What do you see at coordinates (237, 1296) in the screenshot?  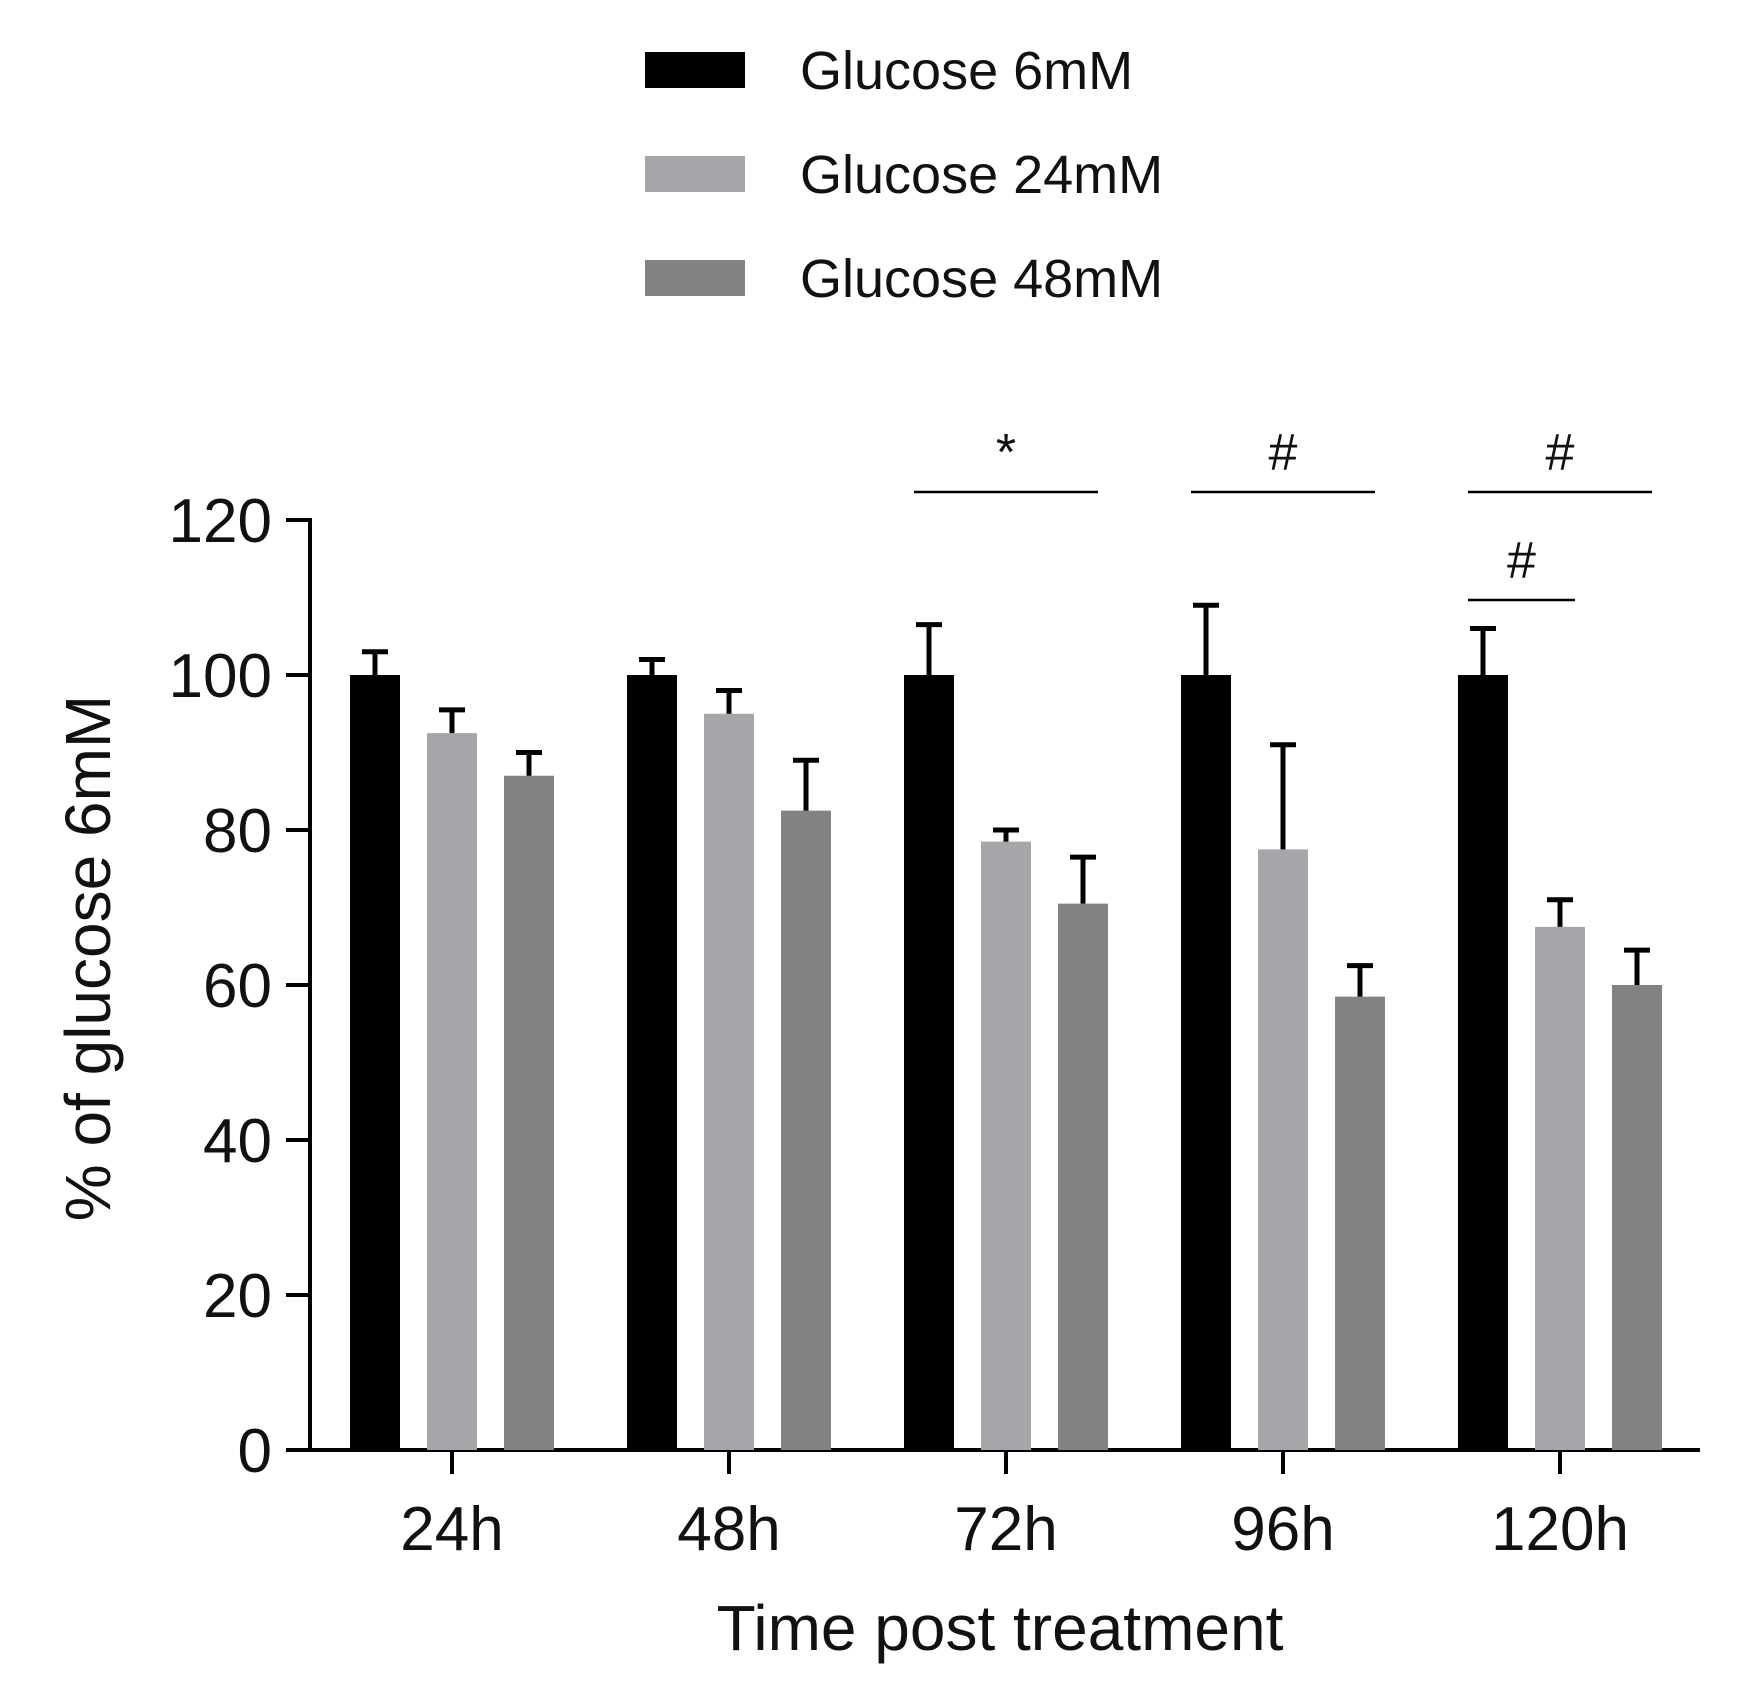 I see `y-tick-label: 20` at bounding box center [237, 1296].